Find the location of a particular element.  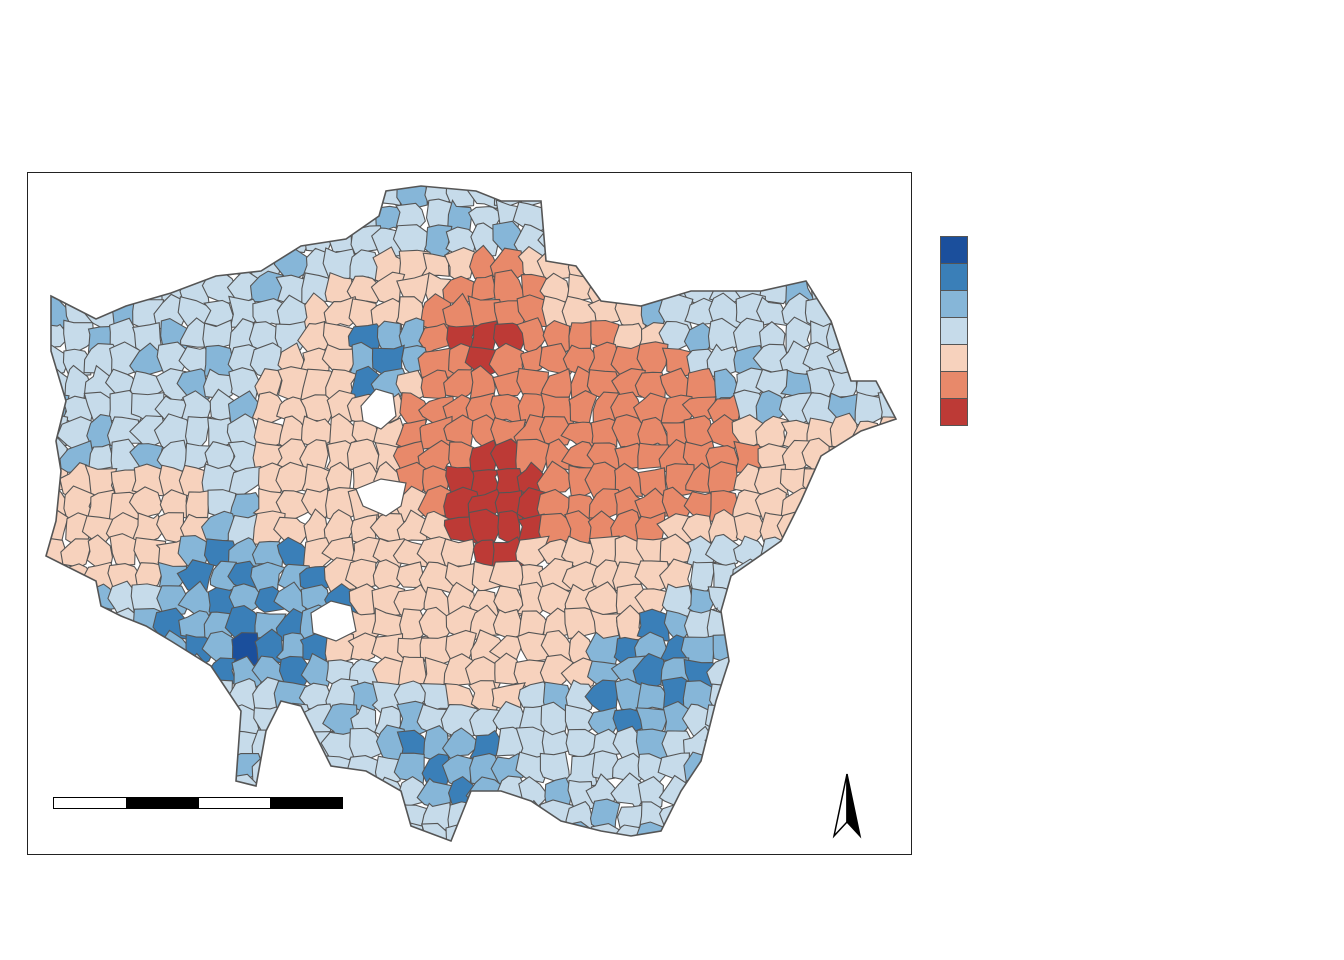

park-hole-north is located at coordinates (378, 409).